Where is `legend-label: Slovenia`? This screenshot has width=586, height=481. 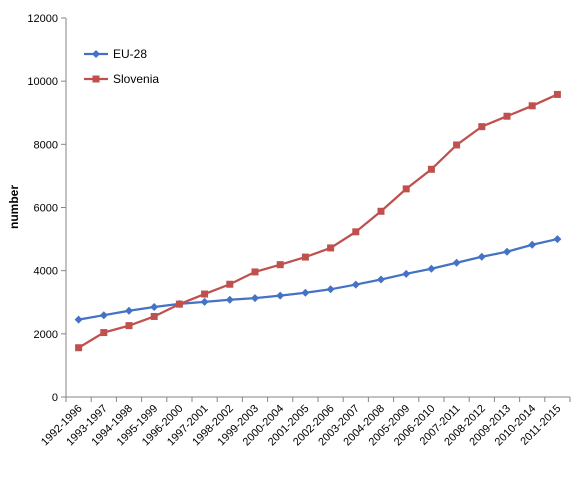
legend-label: Slovenia is located at coordinates (136, 79).